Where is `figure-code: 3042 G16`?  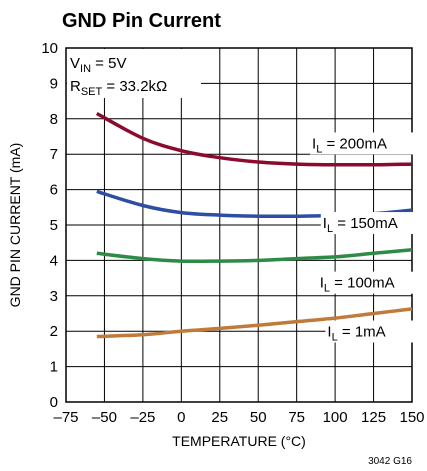 figure-code: 3042 G16 is located at coordinates (390, 461).